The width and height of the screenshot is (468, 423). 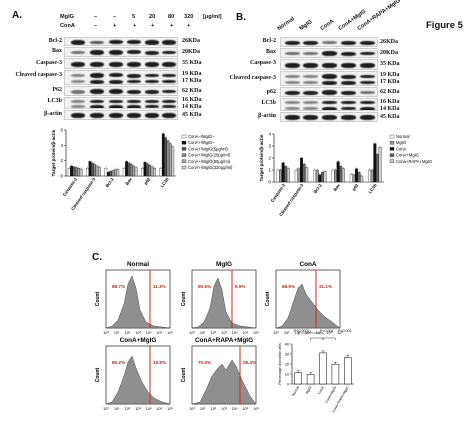 I want to click on legend-entry: ConA+/MgIG(5μg/ml), so click(x=208, y=148).